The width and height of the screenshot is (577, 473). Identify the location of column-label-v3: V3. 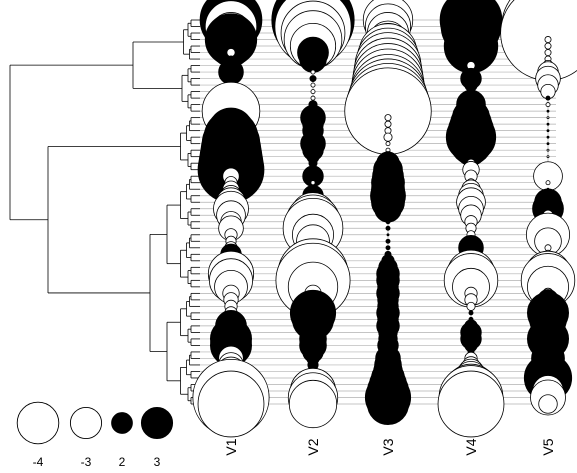
(388, 446).